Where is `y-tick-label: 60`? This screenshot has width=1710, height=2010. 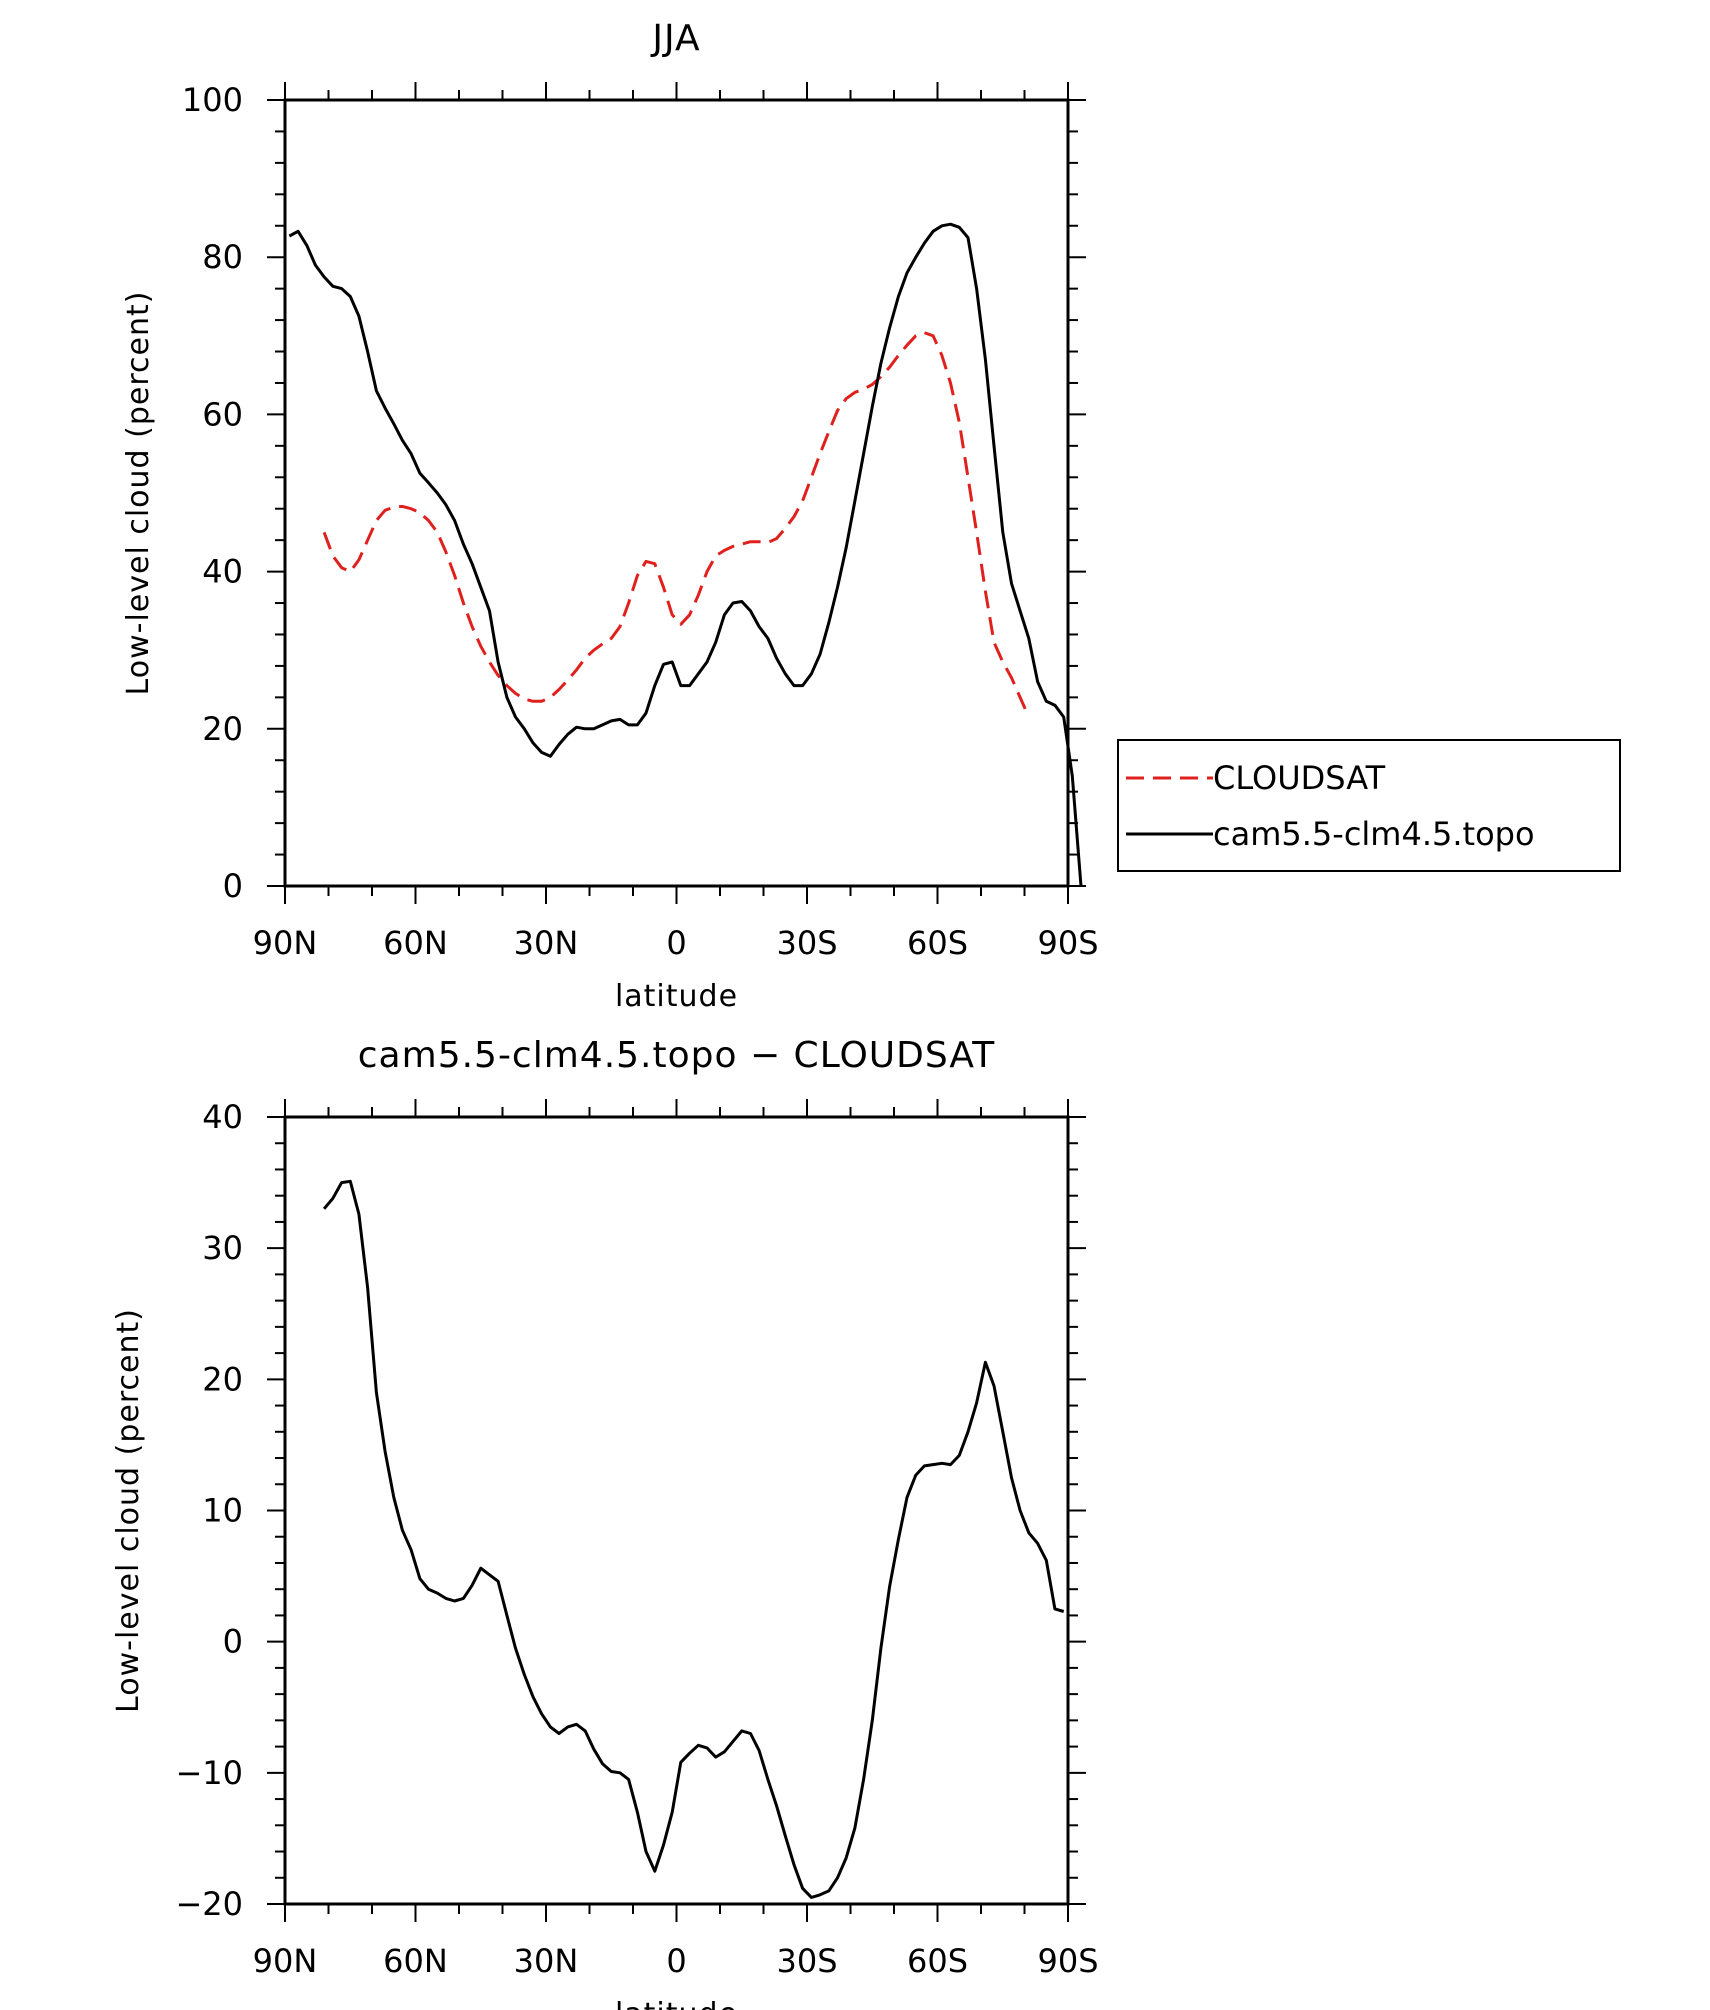
y-tick-label: 60 is located at coordinates (222, 414).